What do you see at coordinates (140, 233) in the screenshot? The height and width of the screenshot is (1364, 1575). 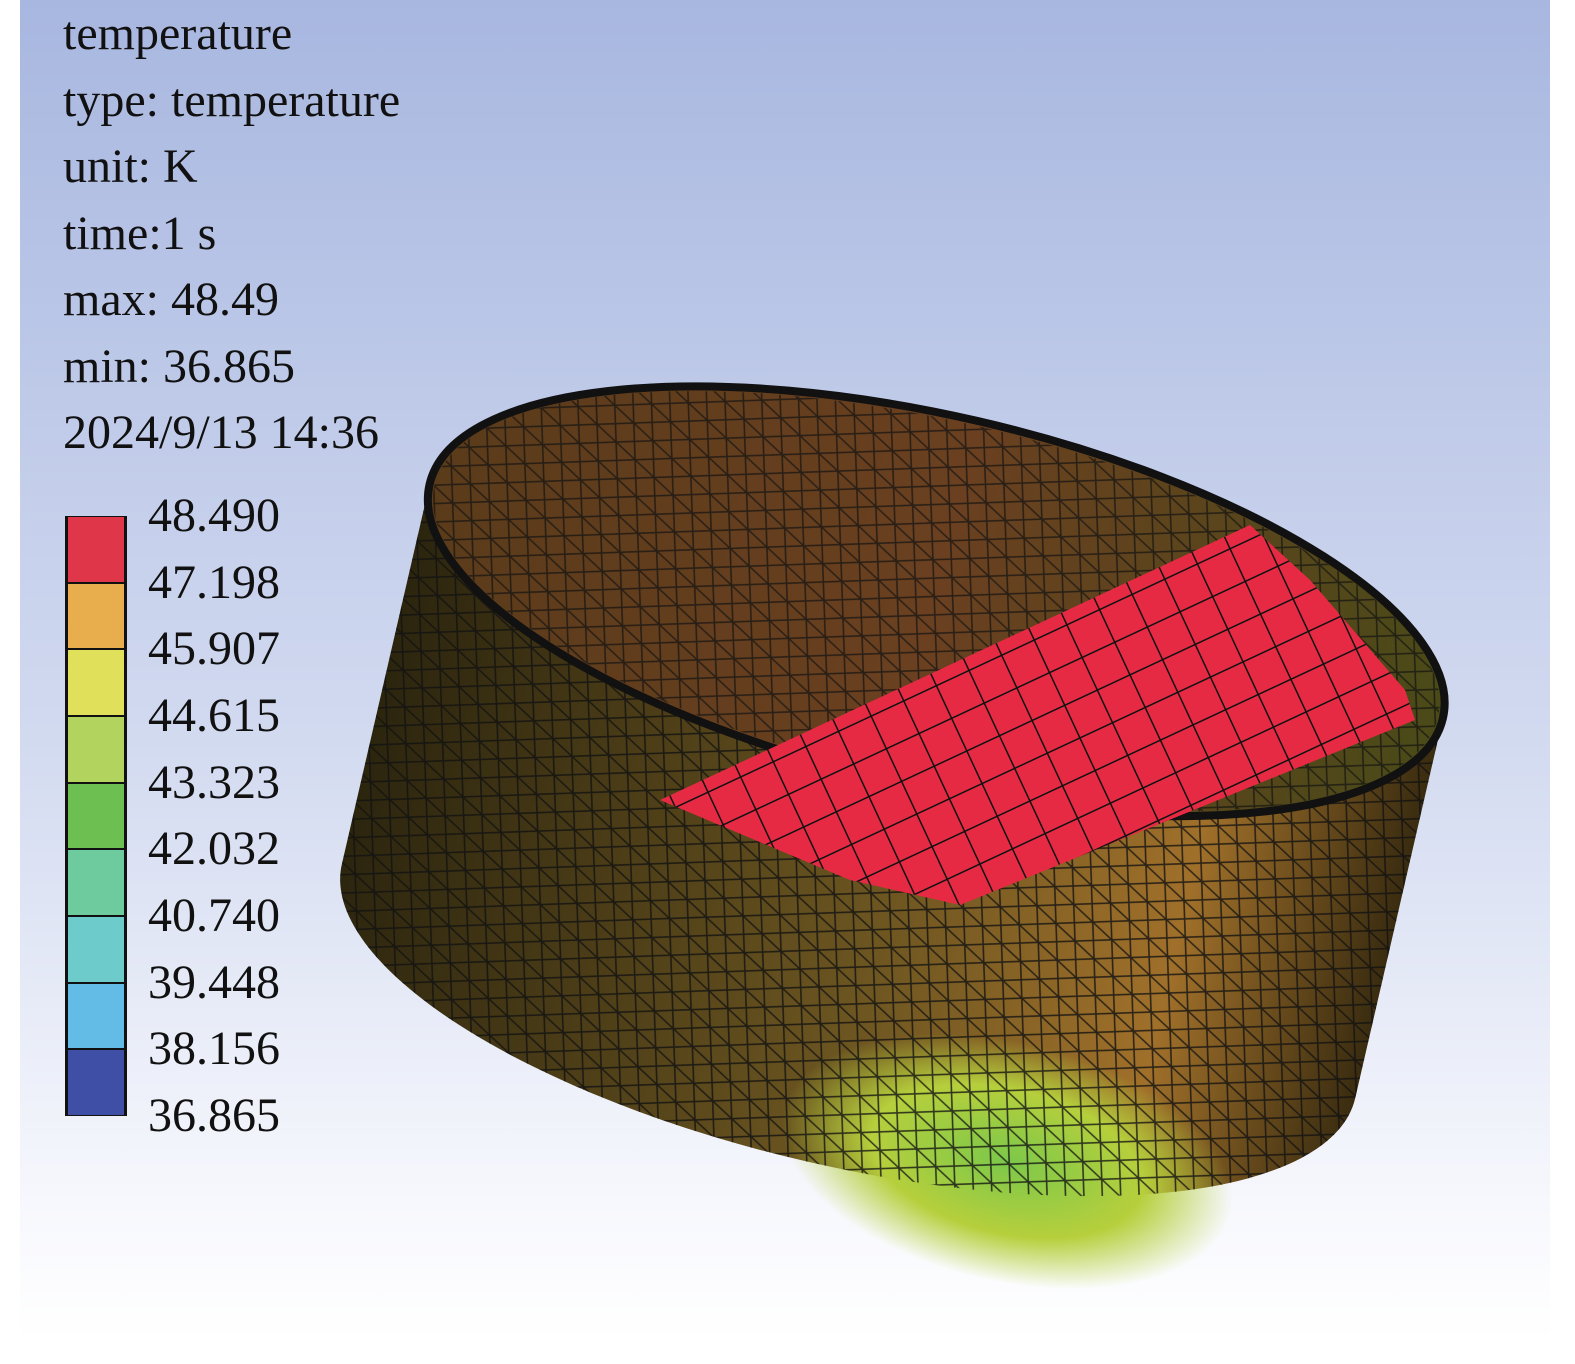 I see `info-line: time:1 s` at bounding box center [140, 233].